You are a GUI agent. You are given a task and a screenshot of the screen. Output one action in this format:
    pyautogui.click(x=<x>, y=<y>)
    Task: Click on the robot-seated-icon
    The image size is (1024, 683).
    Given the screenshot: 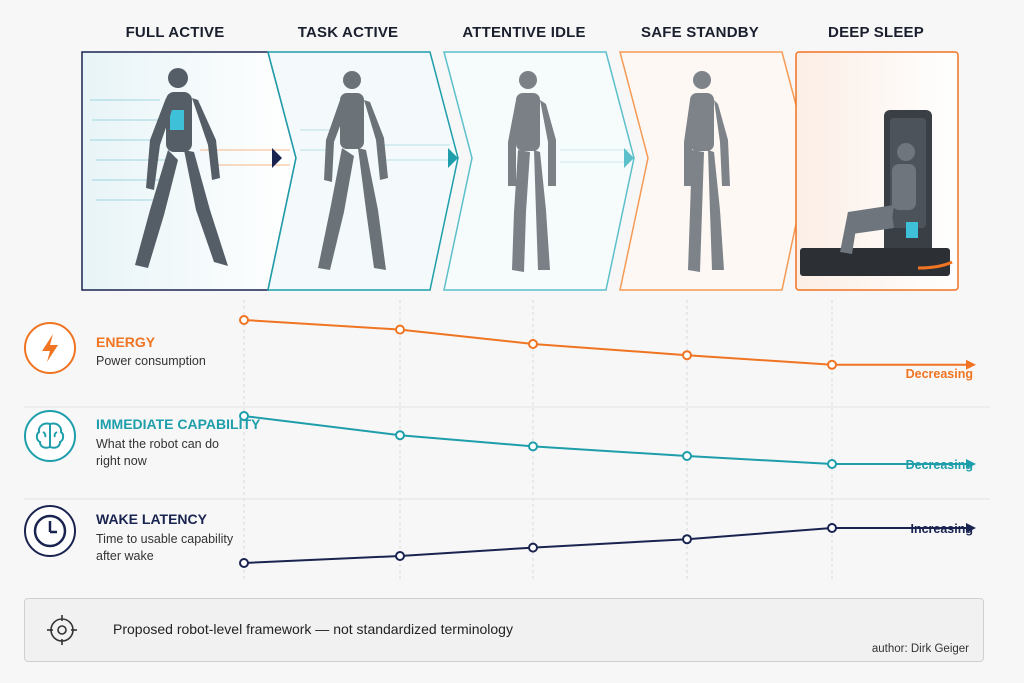 What is the action you would take?
    pyautogui.click(x=878, y=198)
    